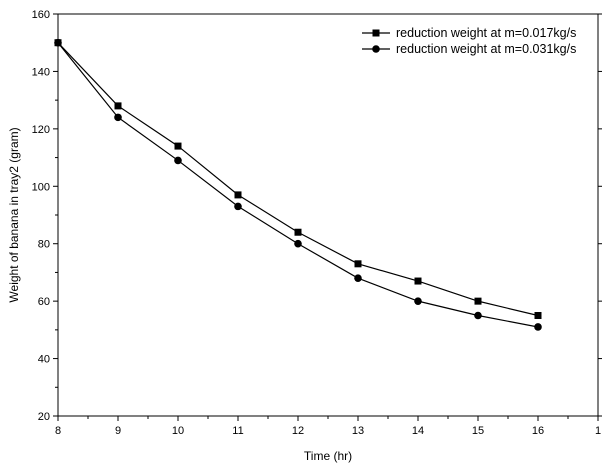 This screenshot has width=603, height=467. Describe the element at coordinates (418, 431) in the screenshot. I see `x-tick-label: 14` at that location.